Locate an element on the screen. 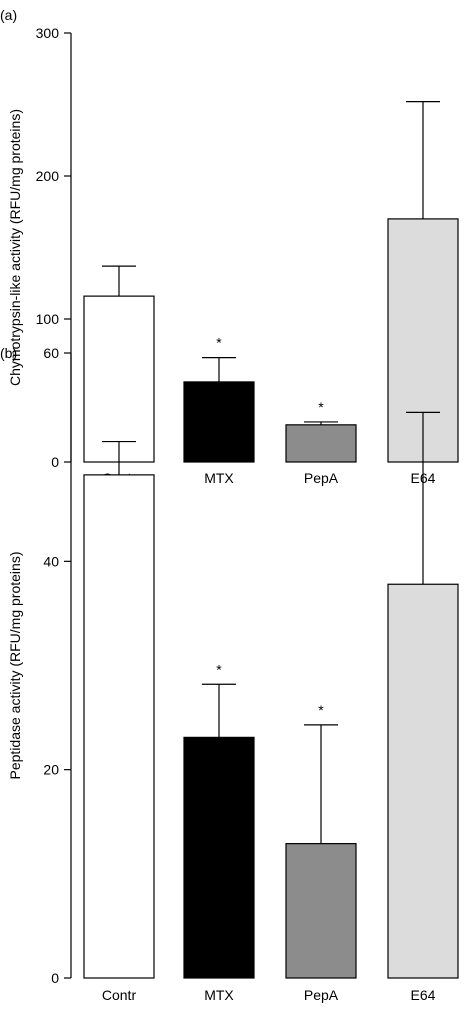 The image size is (476, 1012). panel-a-significance-mtx: * is located at coordinates (219, 343).